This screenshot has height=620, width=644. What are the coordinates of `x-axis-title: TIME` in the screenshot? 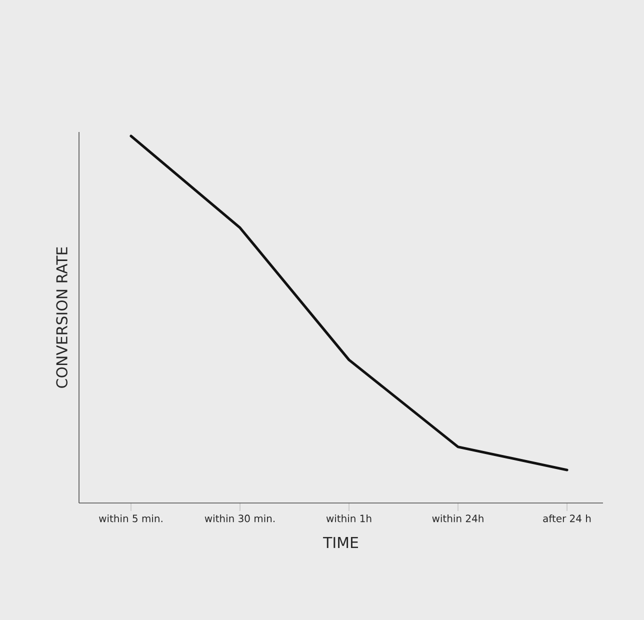 It's located at (340, 542).